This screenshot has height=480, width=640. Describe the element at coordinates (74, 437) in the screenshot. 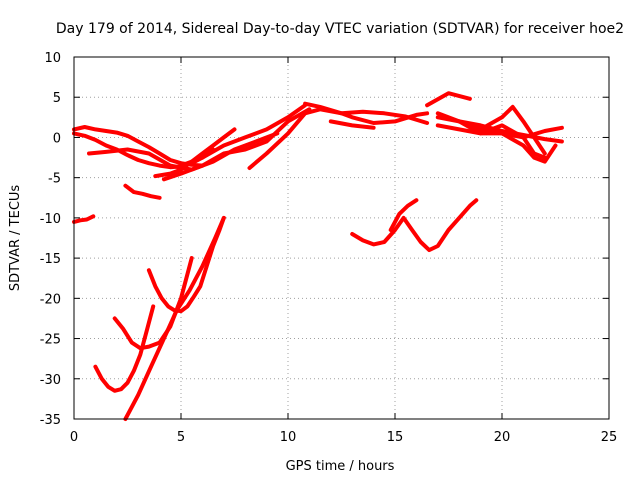

I see `x-tick-label: 0` at that location.